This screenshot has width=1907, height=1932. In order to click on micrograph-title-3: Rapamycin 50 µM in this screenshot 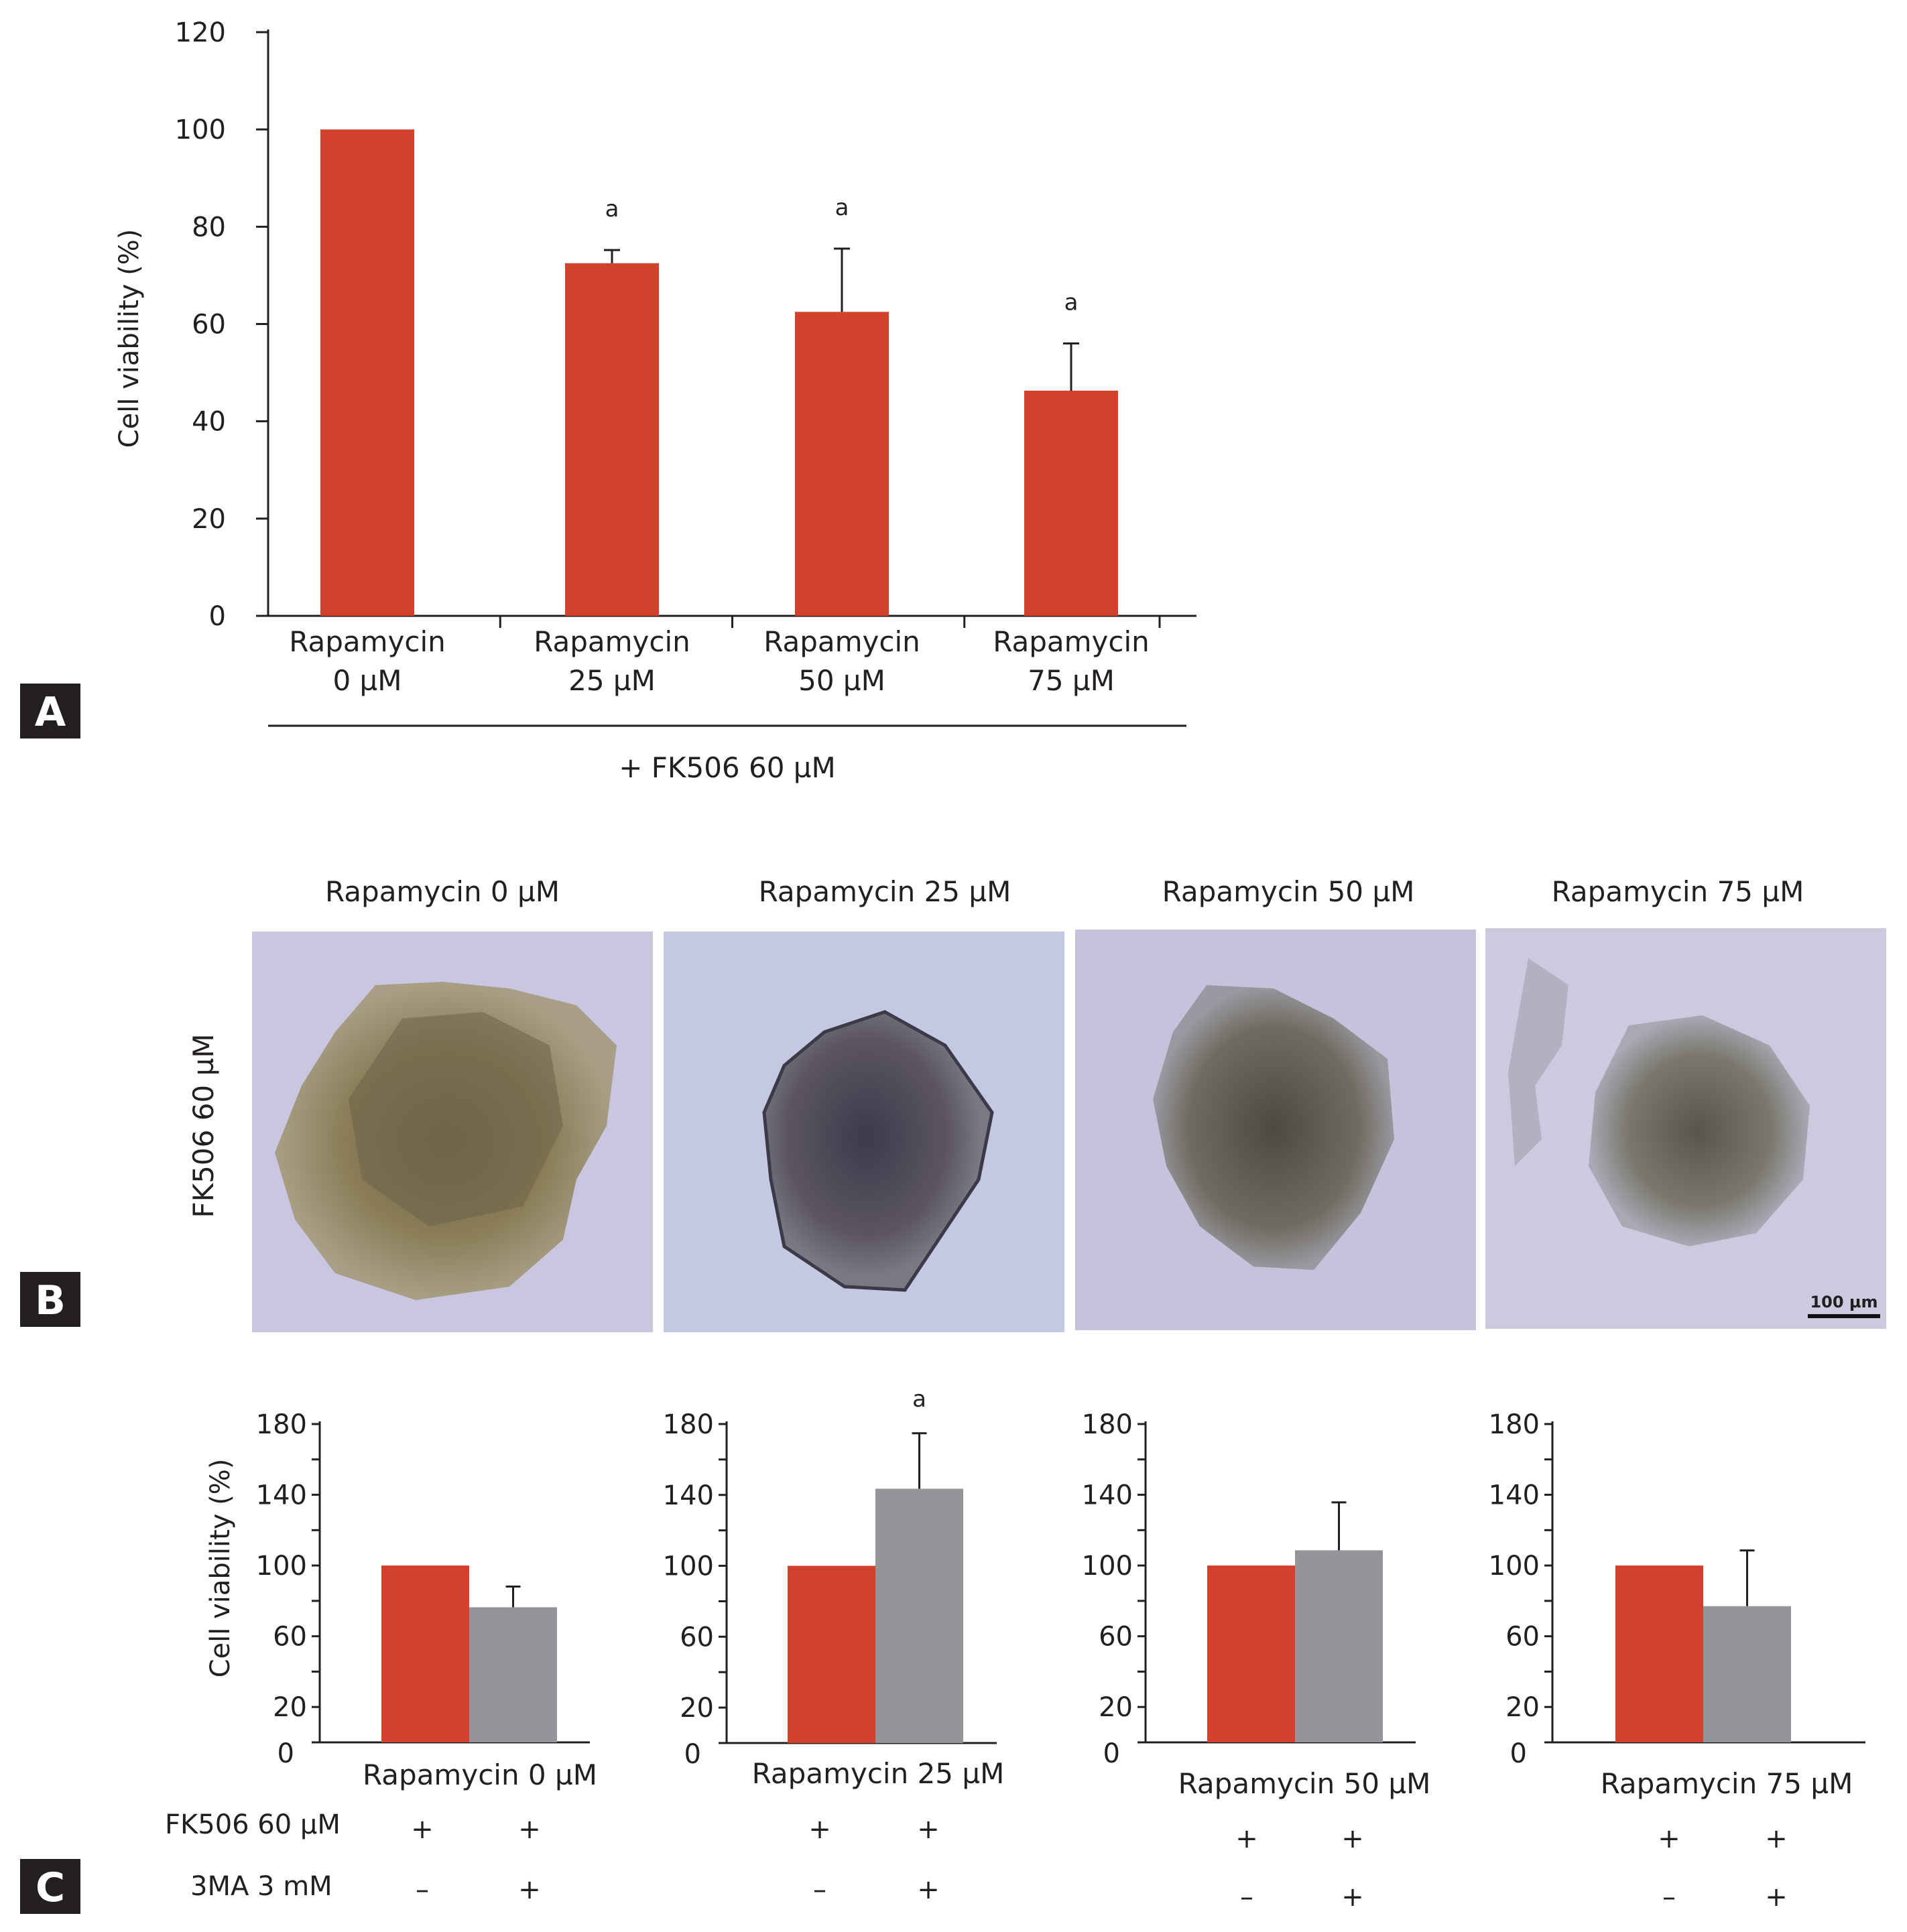, I will do `click(1289, 891)`.